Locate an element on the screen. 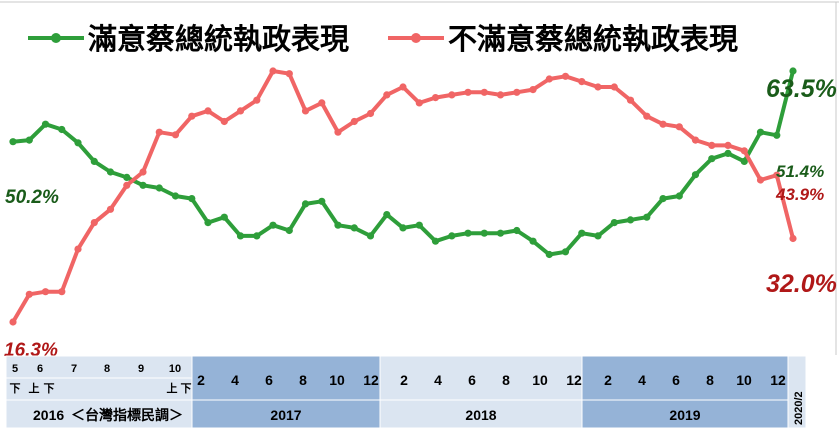  tick-months-2018-3: 8 is located at coordinates (506, 380).